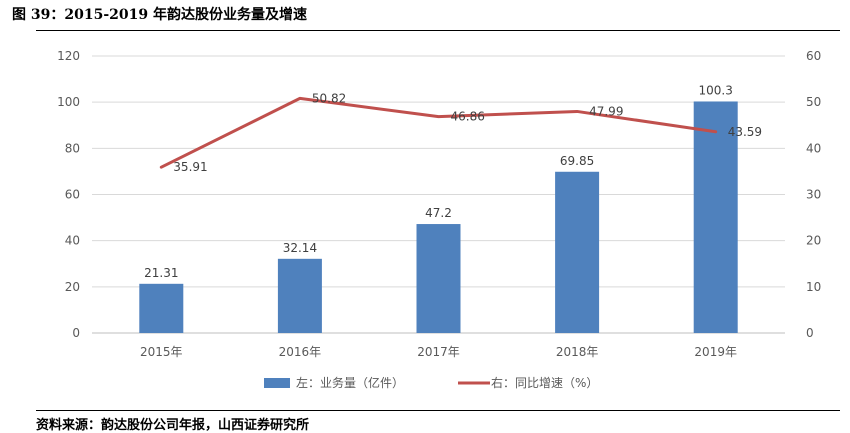 The height and width of the screenshot is (433, 850). Describe the element at coordinates (577, 352) in the screenshot. I see `x-axis-tick-label: 2018年` at that location.